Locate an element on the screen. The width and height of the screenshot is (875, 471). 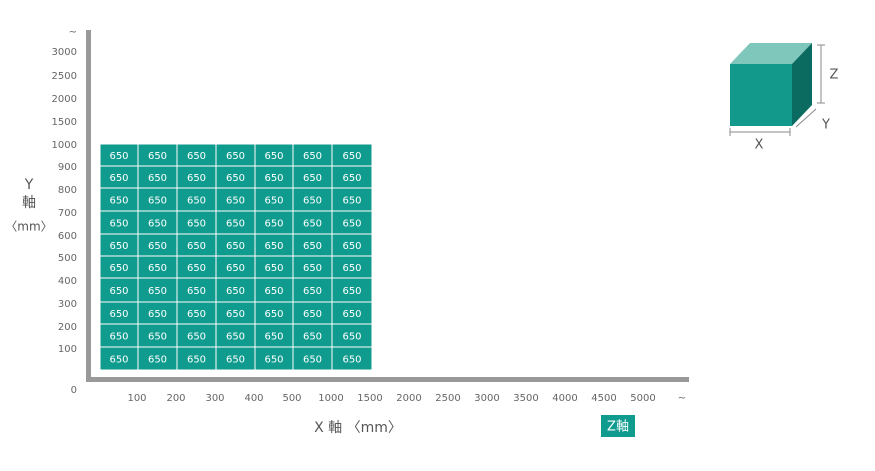
x-tick-label: 5000 is located at coordinates (642, 398).